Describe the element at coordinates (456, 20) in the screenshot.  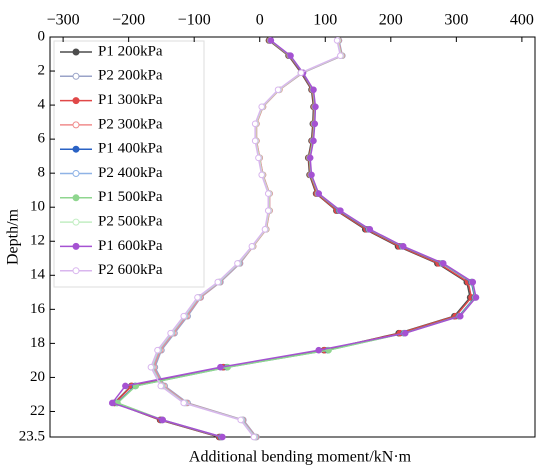
I see `x-tick-label: 300` at that location.